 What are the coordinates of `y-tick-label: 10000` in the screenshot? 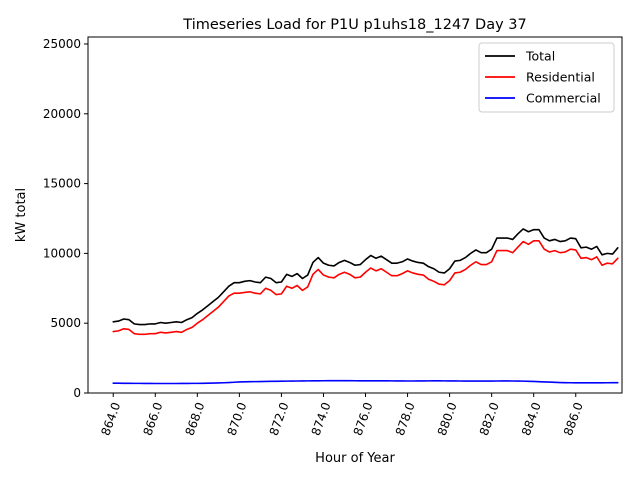 It's located at (62, 253).